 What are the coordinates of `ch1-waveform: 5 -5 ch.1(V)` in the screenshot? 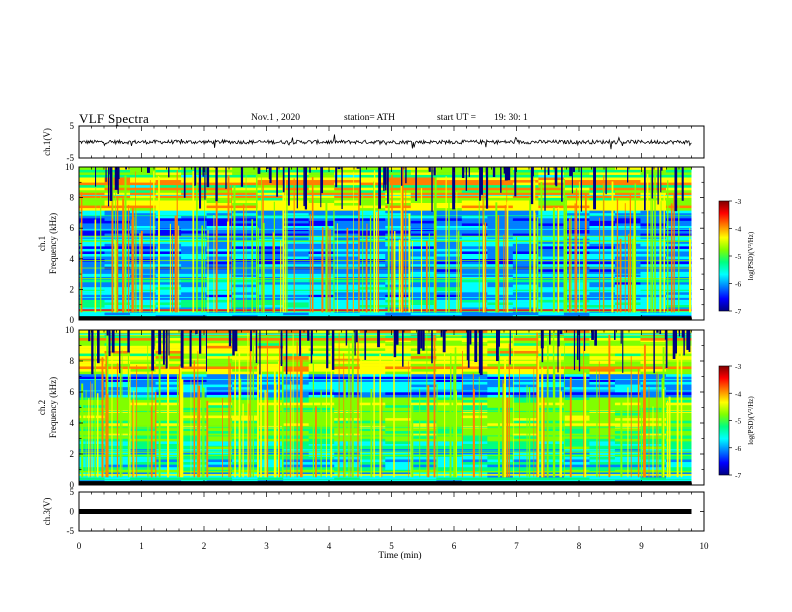 It's located at (373, 142).